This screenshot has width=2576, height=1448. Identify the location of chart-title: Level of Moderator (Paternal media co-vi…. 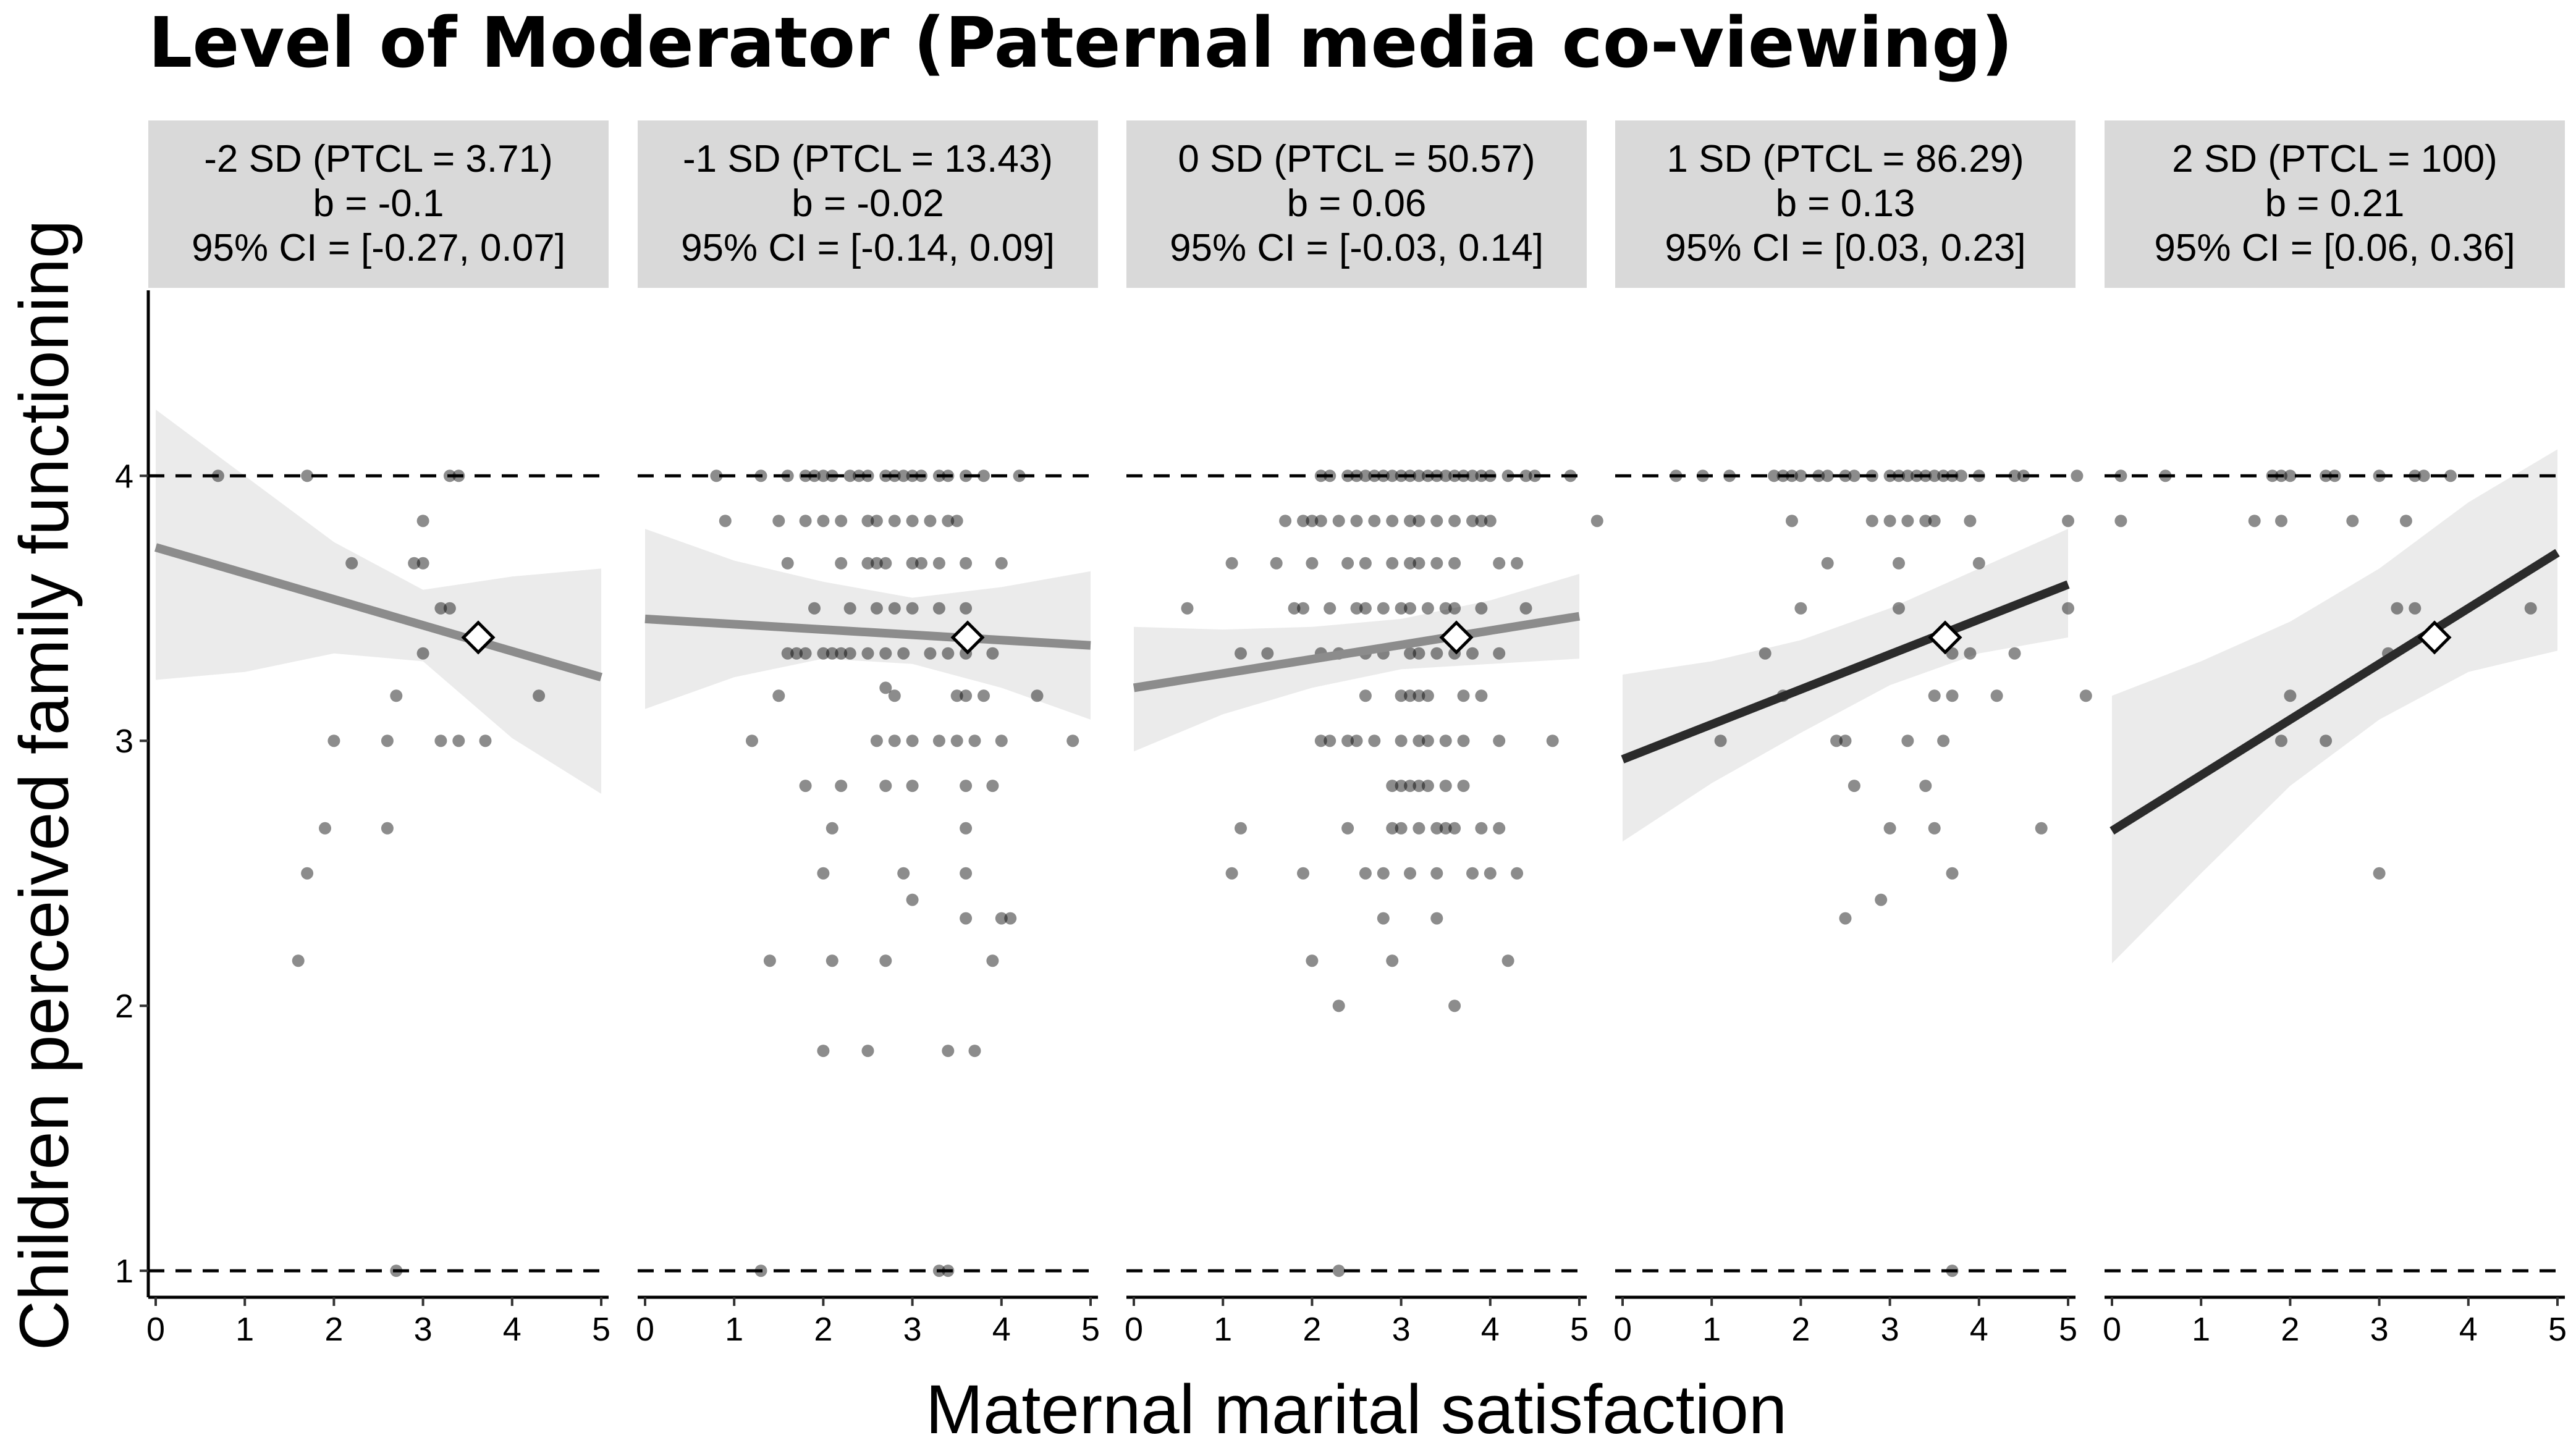
(1080, 43).